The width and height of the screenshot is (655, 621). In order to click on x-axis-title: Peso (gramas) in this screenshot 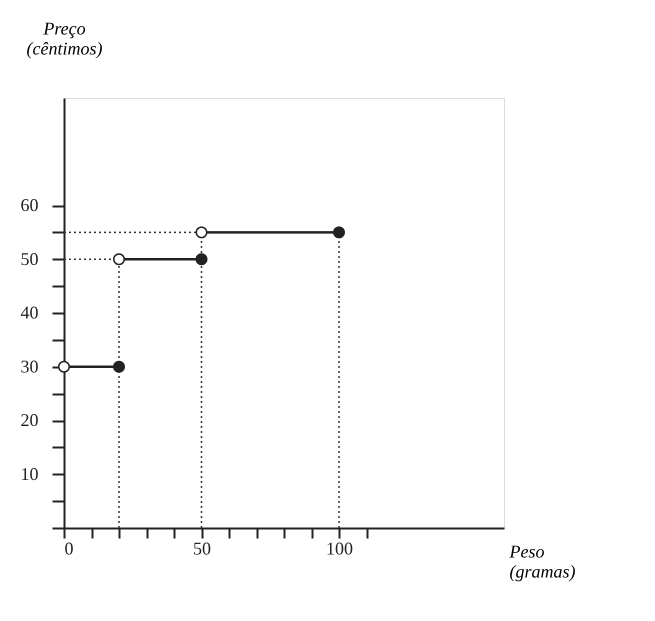, I will do `click(542, 562)`.